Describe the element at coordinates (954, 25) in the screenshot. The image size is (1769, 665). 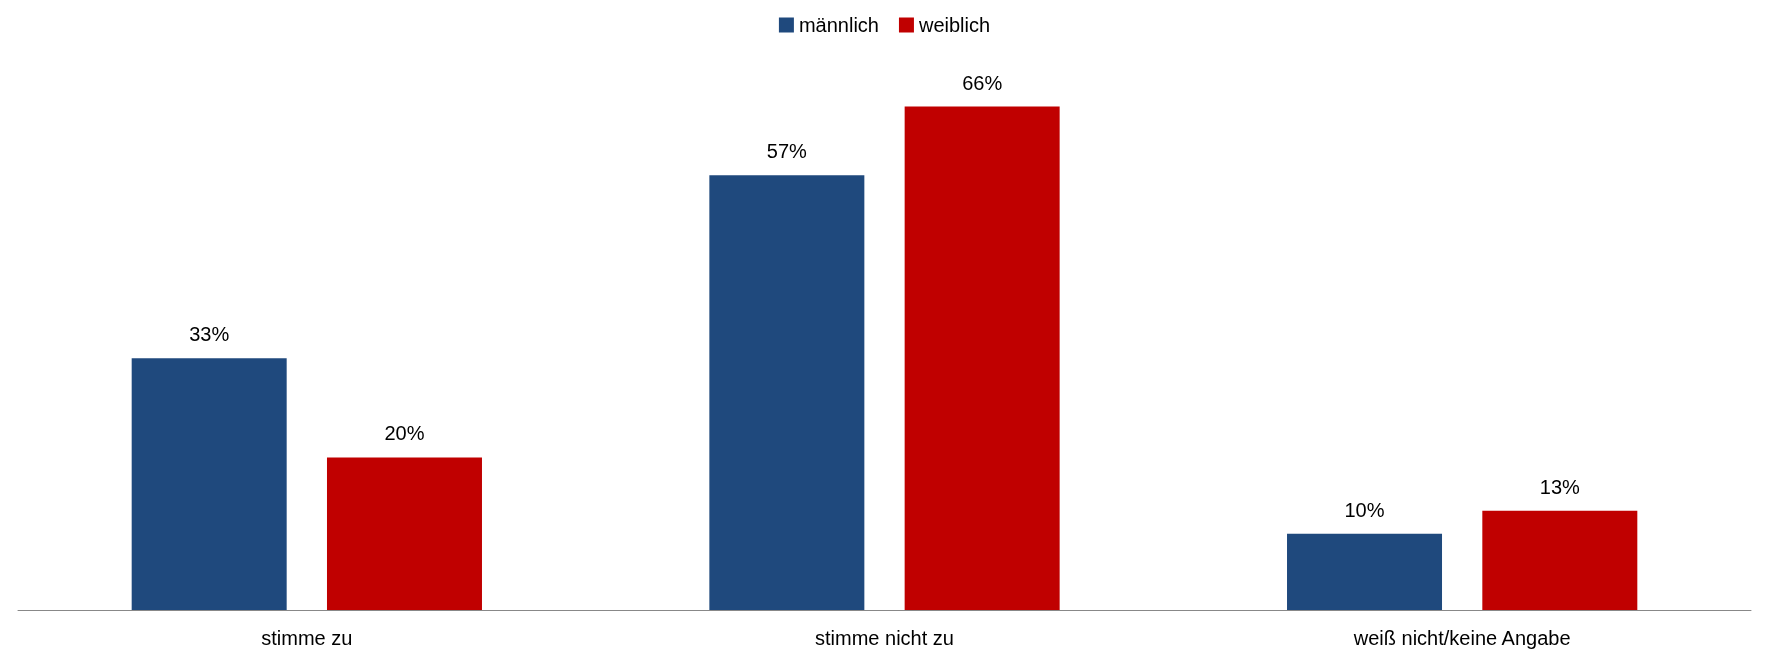
I see `legend-label: weiblich` at that location.